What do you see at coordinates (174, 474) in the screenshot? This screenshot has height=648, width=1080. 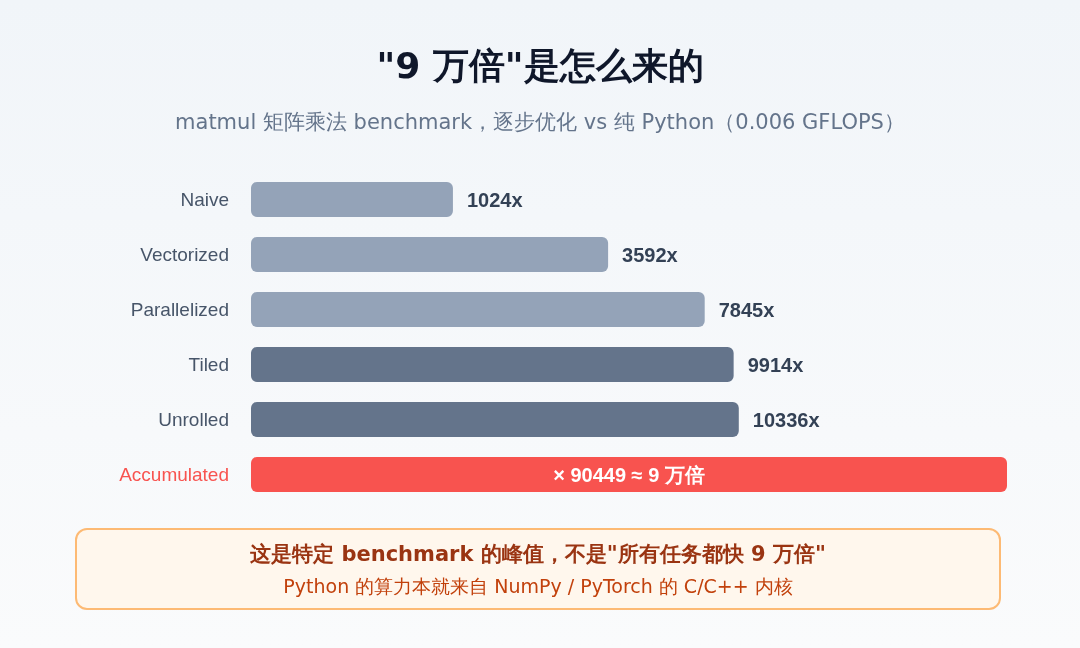 I see `y-tick-label: Accumulated` at bounding box center [174, 474].